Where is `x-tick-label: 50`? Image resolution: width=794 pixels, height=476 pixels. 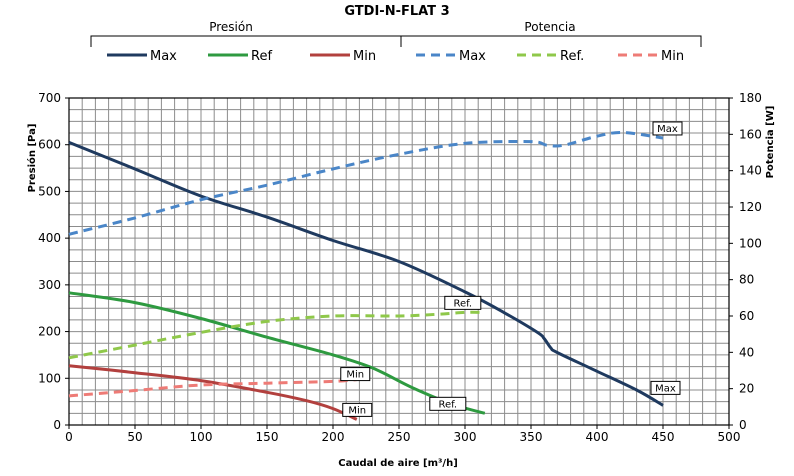 x-tick-label: 50 is located at coordinates (134, 437).